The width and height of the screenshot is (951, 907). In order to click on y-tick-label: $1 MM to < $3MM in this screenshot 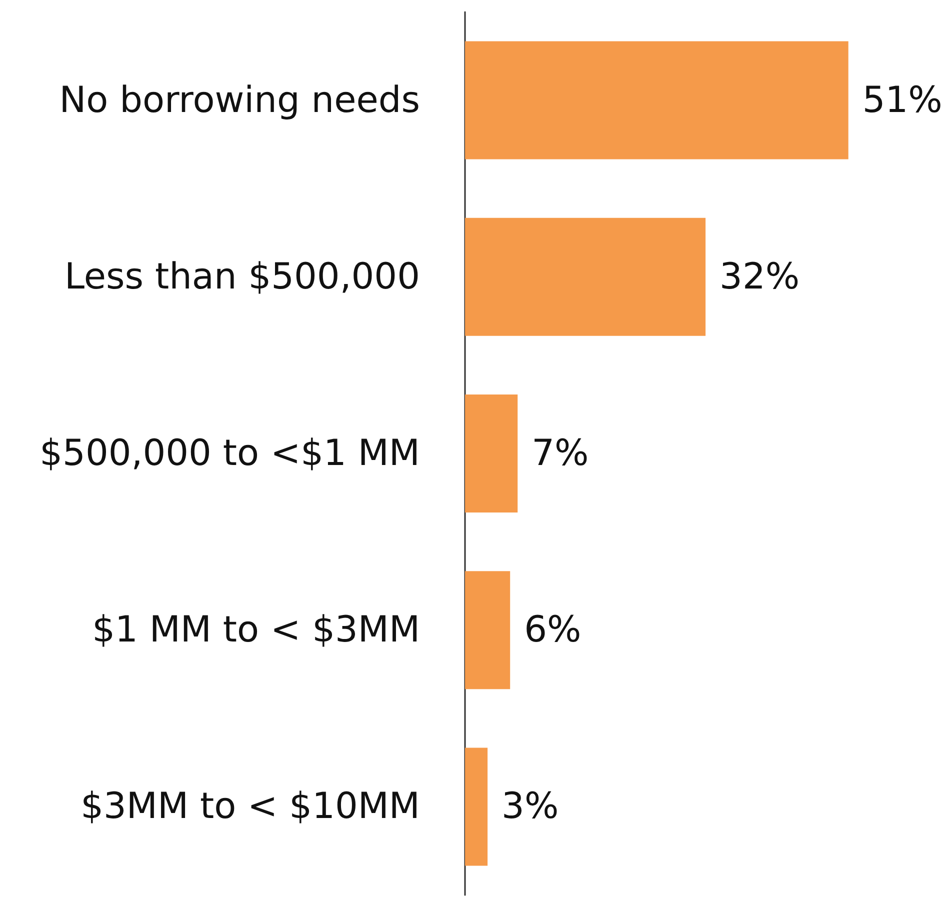, I will do `click(256, 630)`.